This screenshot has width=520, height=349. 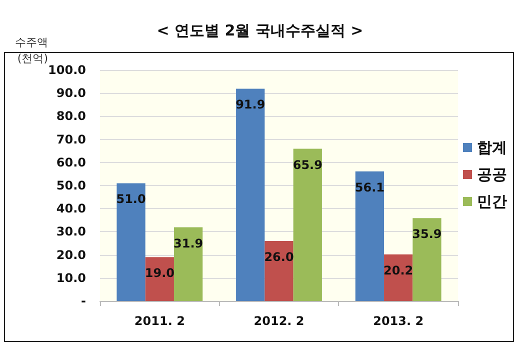 What do you see at coordinates (251, 105) in the screenshot?
I see `data-label: 91.9` at bounding box center [251, 105].